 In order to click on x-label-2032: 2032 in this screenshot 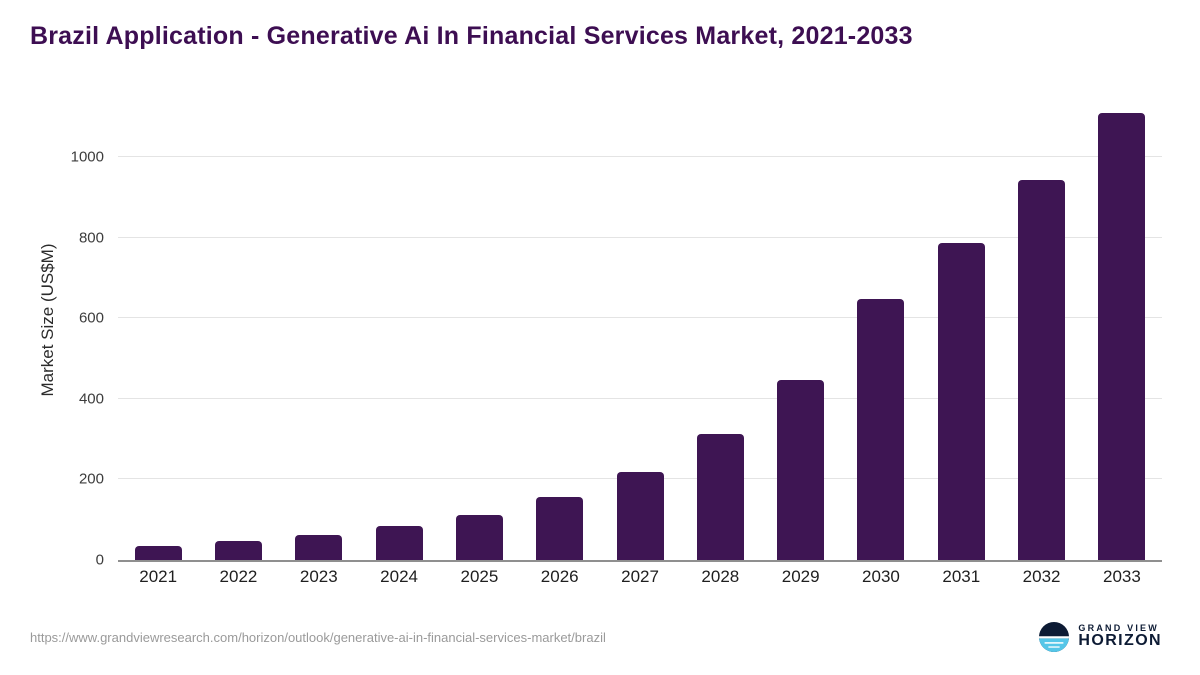, I will do `click(1041, 576)`.